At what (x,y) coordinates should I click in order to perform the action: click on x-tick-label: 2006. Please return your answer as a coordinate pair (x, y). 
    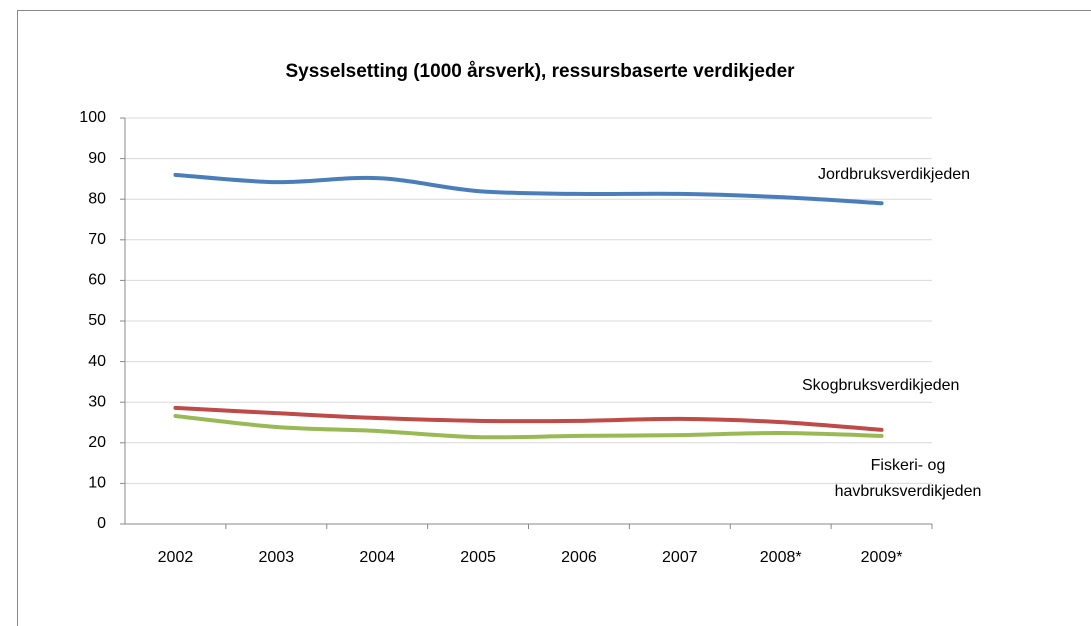
    Looking at the image, I should click on (579, 557).